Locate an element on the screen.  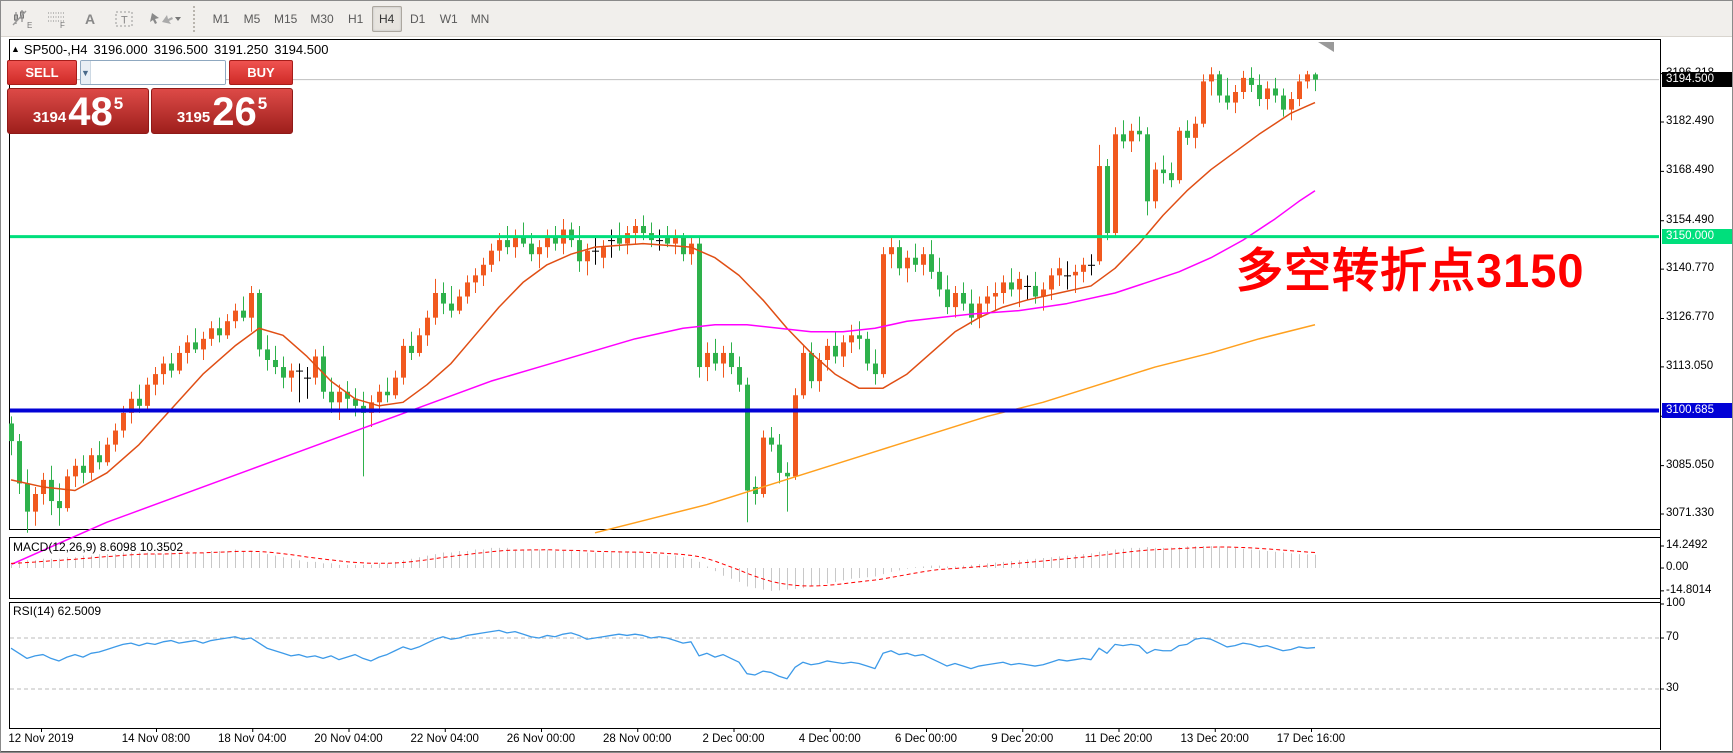
timeframe-button-MN: MN is located at coordinates (480, 18).